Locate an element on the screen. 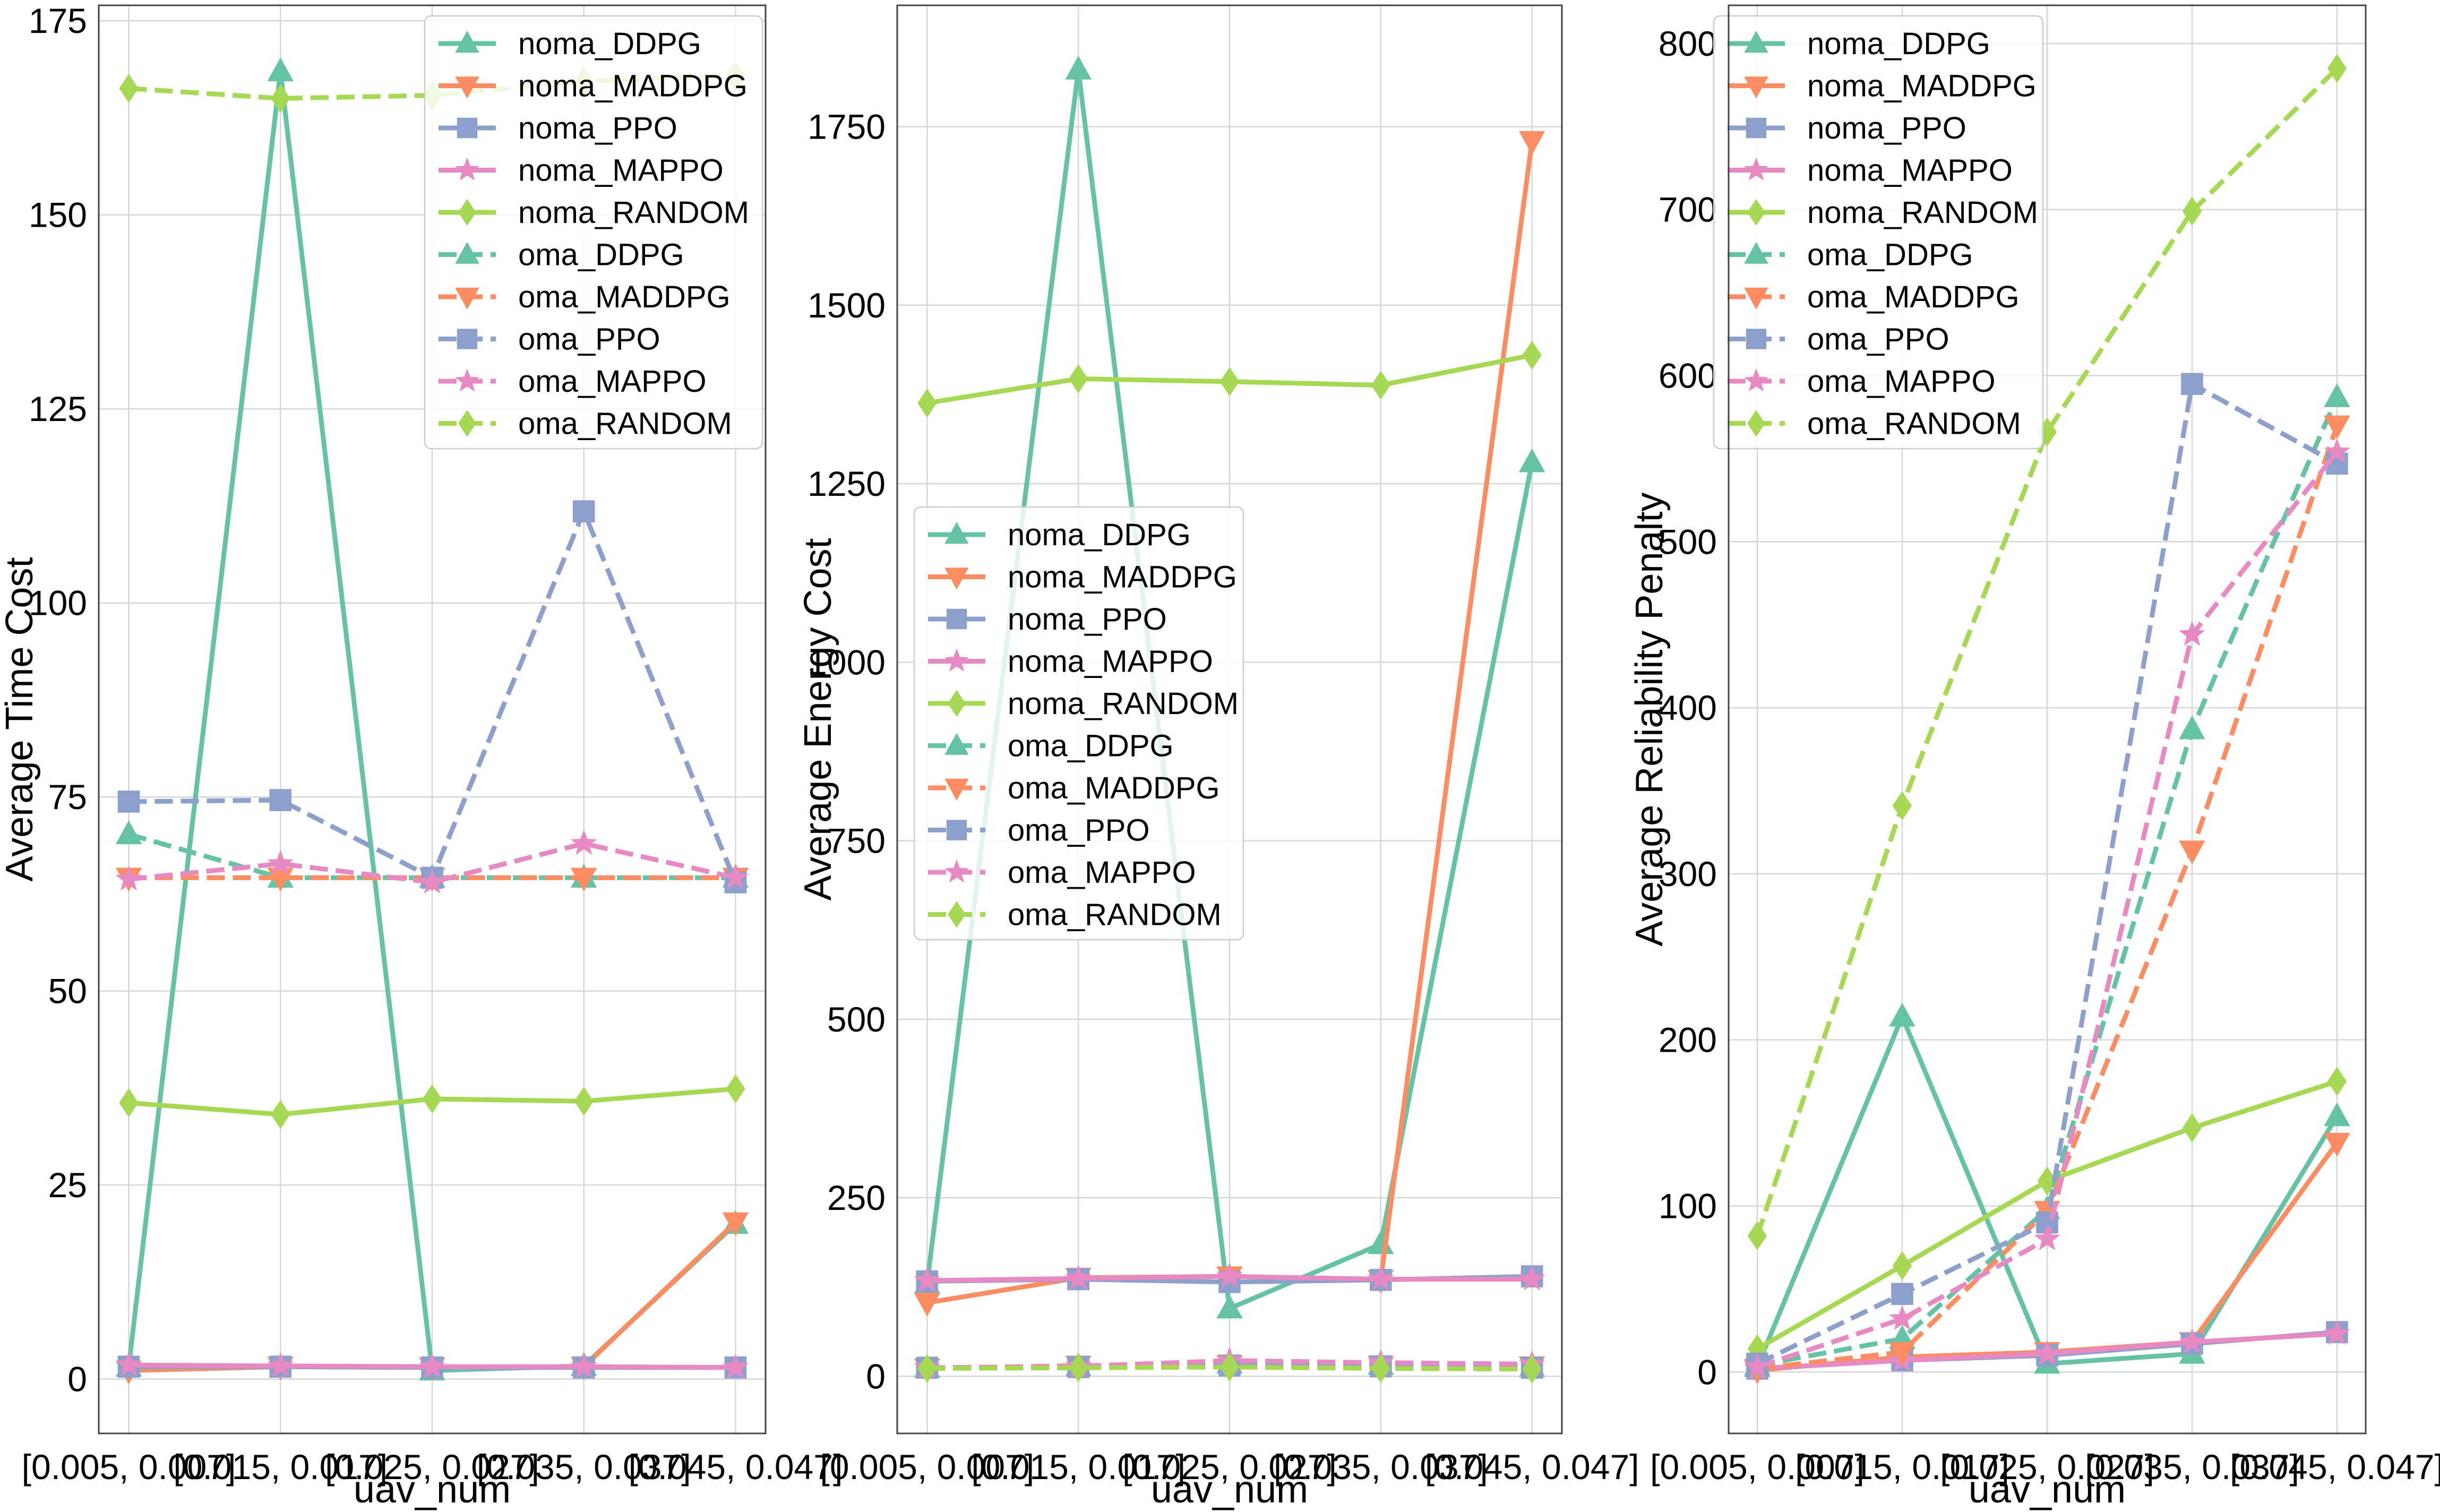 The height and width of the screenshot is (1512, 2440). legend-marker-noma-random is located at coordinates (957, 703).